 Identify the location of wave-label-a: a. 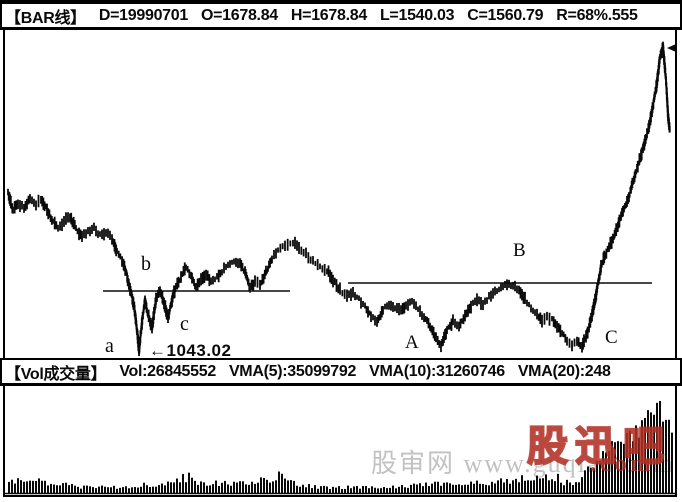
(109, 346).